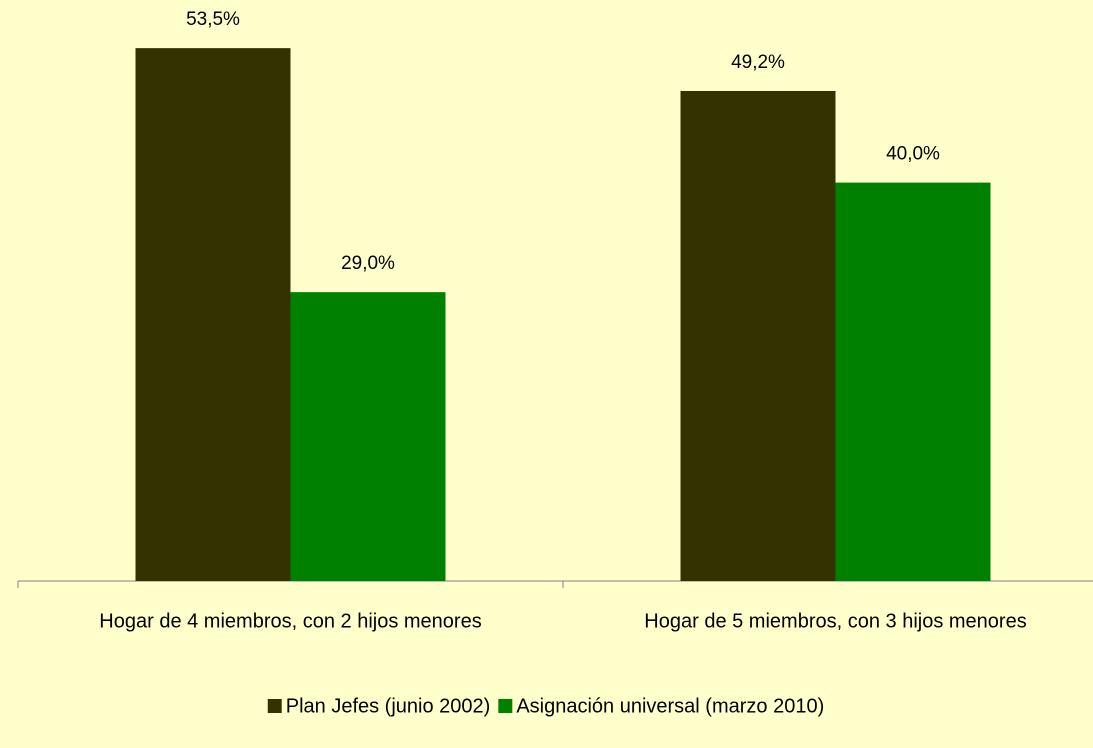  Describe the element at coordinates (388, 706) in the screenshot. I see `legend-label: Plan Jefes (junio 2002)` at that location.